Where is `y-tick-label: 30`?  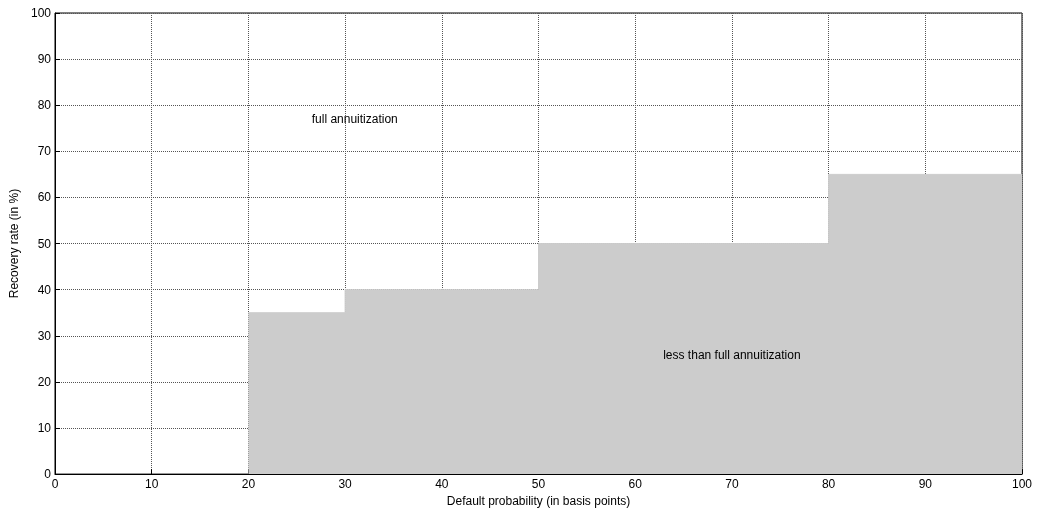 y-tick-label: 30 is located at coordinates (44, 335).